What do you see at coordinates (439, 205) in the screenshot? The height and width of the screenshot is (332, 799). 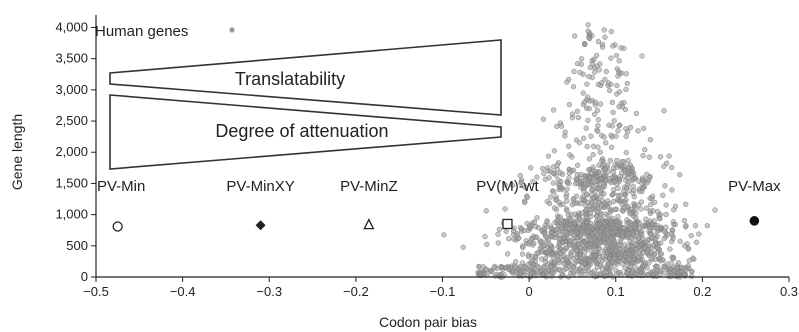 I see `virus-markers: PV-Min PV-MinXY PV-MinZ PV(M)-wt PV-Max` at bounding box center [439, 205].